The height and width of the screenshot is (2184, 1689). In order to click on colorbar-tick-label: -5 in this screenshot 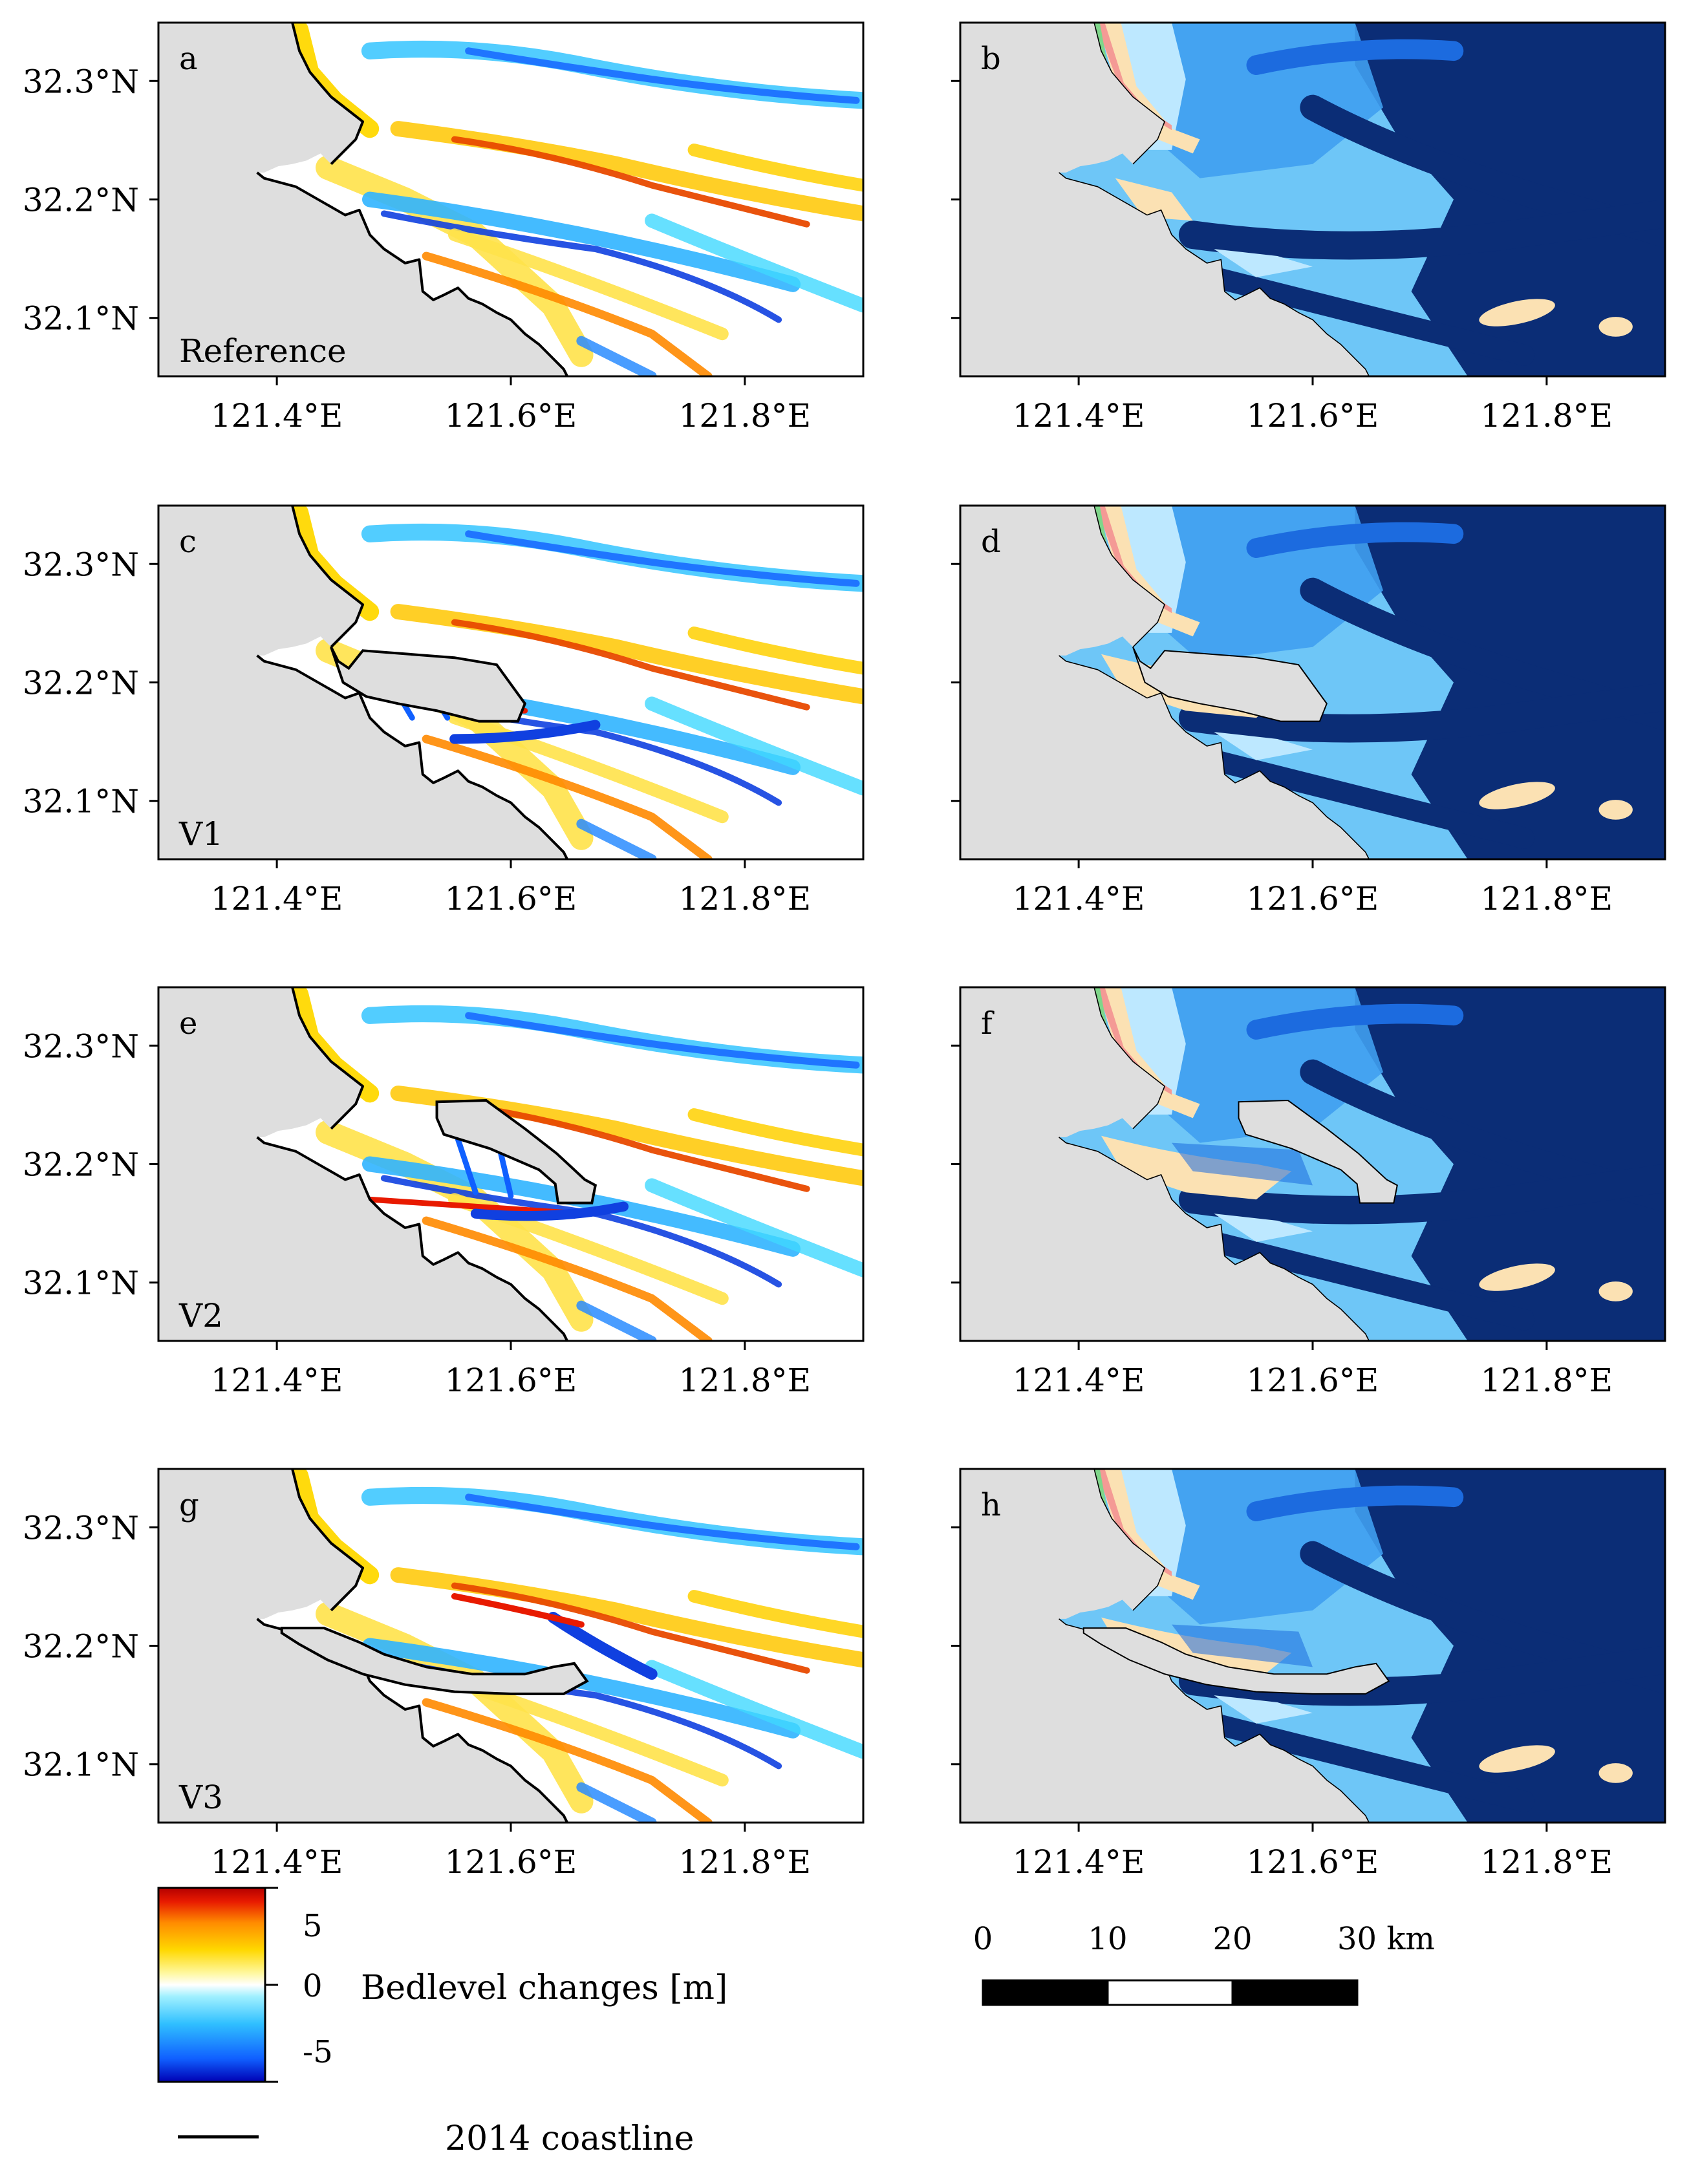, I will do `click(318, 2052)`.